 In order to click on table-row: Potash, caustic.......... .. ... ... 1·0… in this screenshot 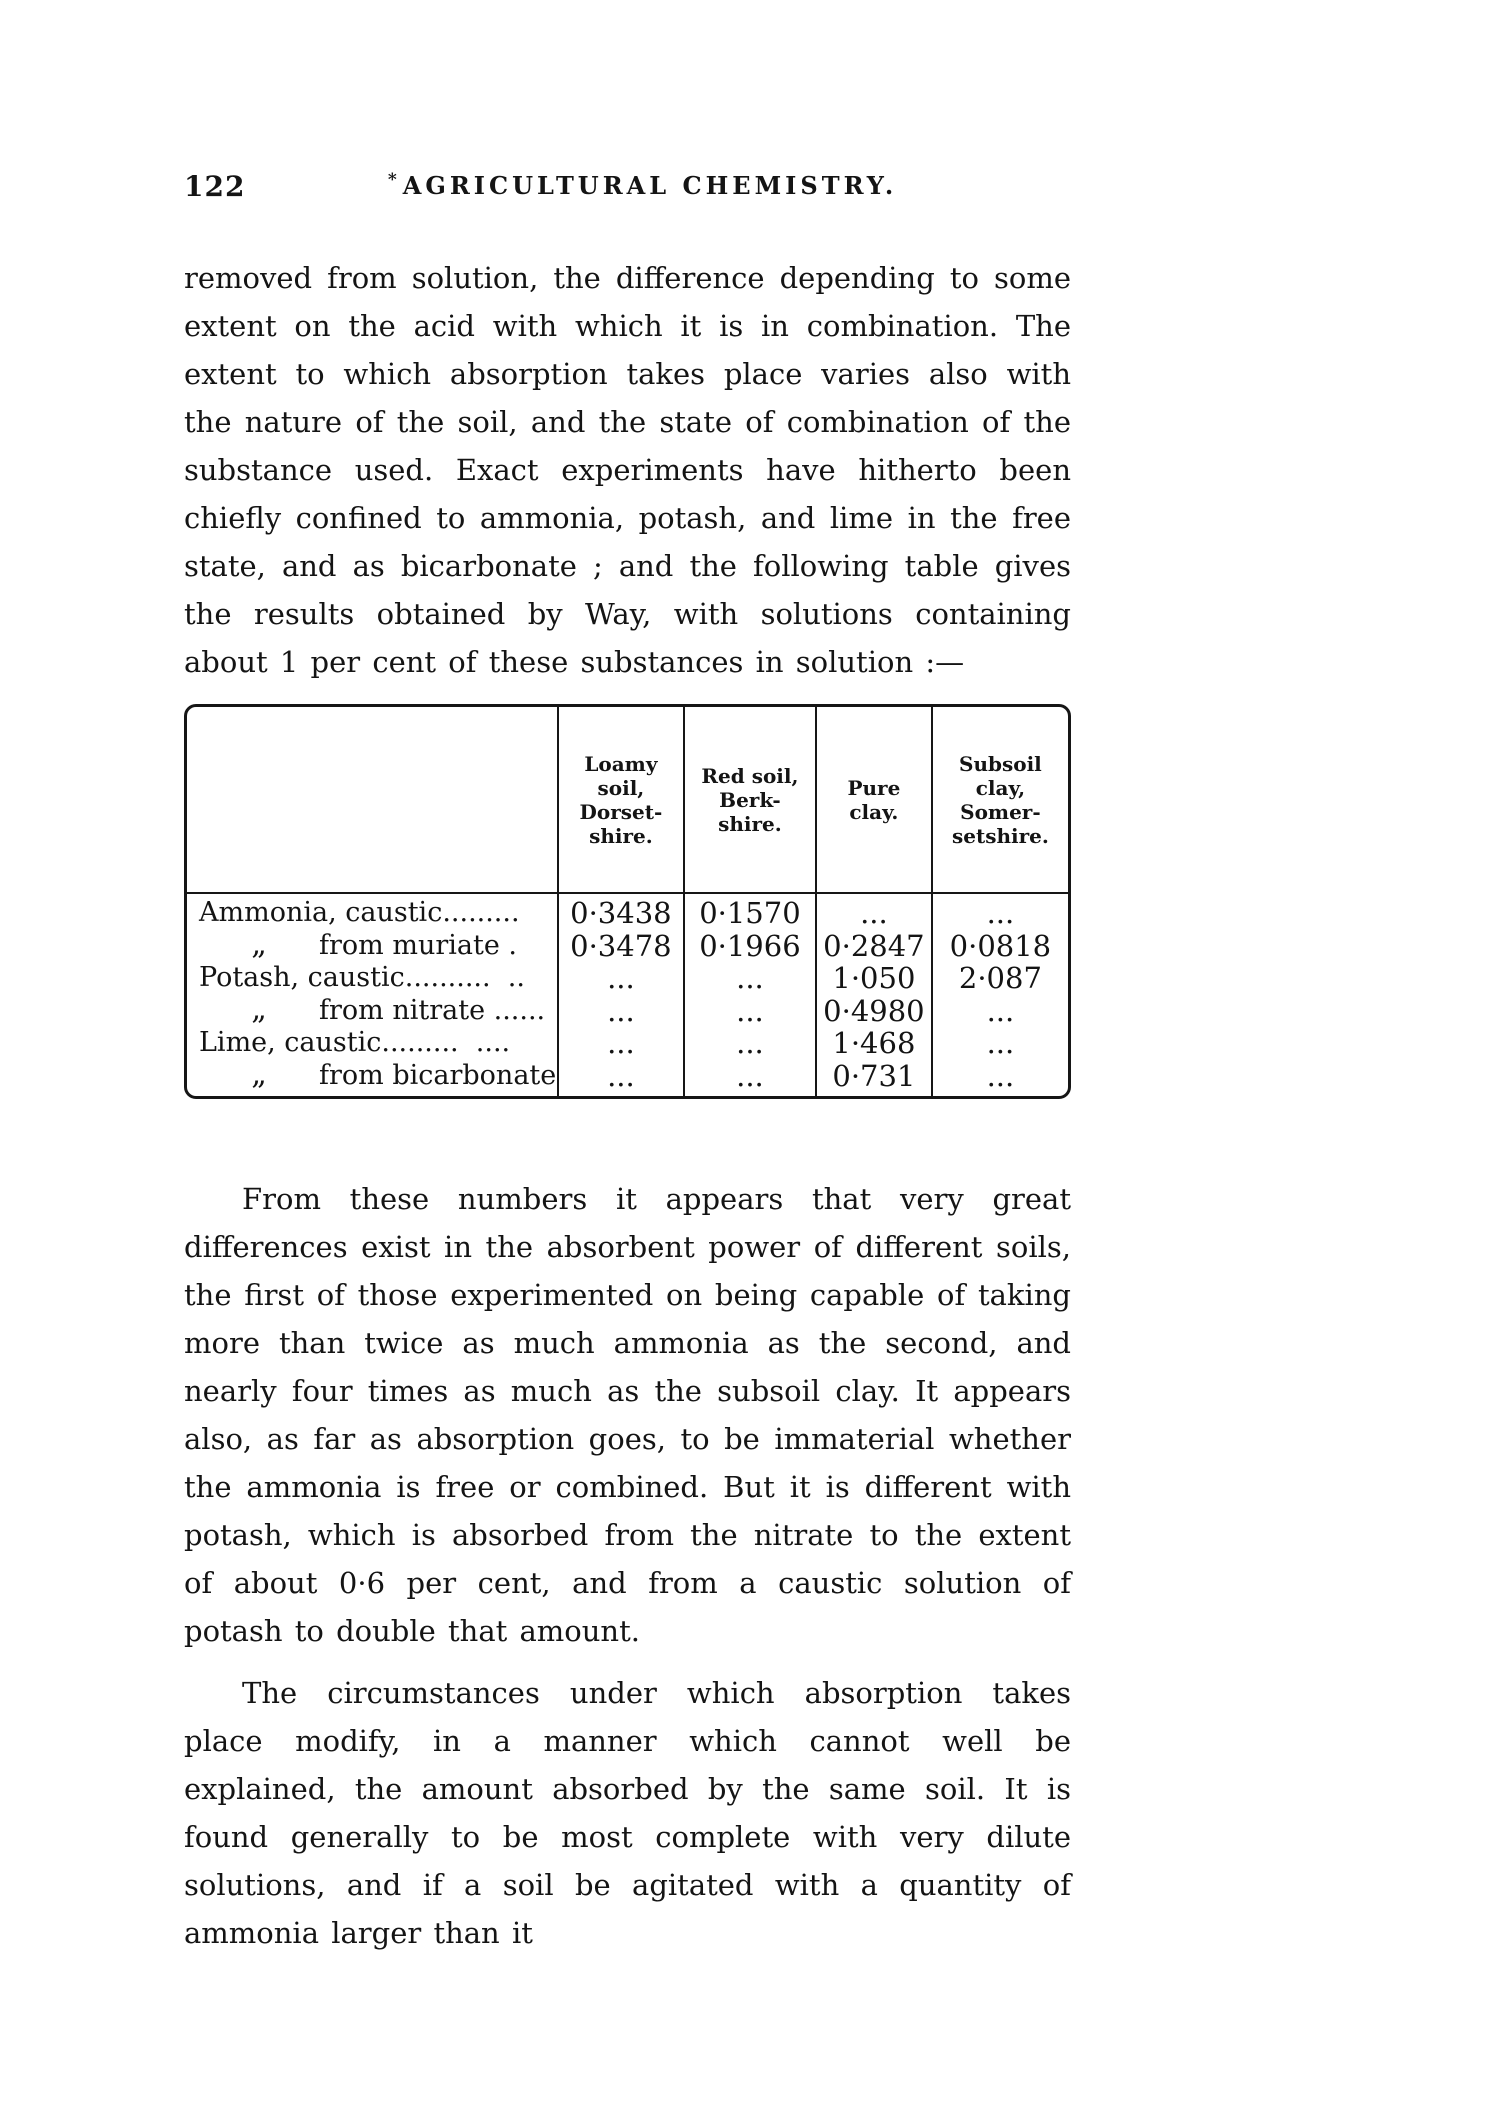, I will do `click(627, 978)`.